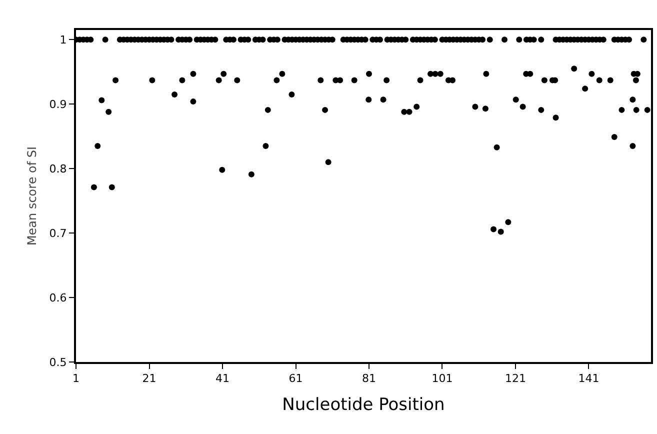 Image resolution: width=657 pixels, height=434 pixels. I want to click on y-tick-label: 1, so click(63, 40).